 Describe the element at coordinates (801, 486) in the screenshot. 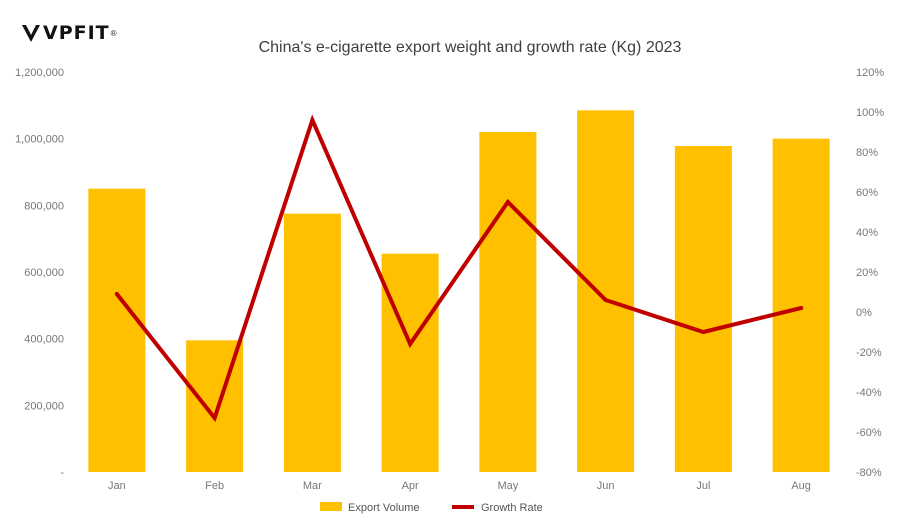

I see `x-tick-label: Aug` at that location.